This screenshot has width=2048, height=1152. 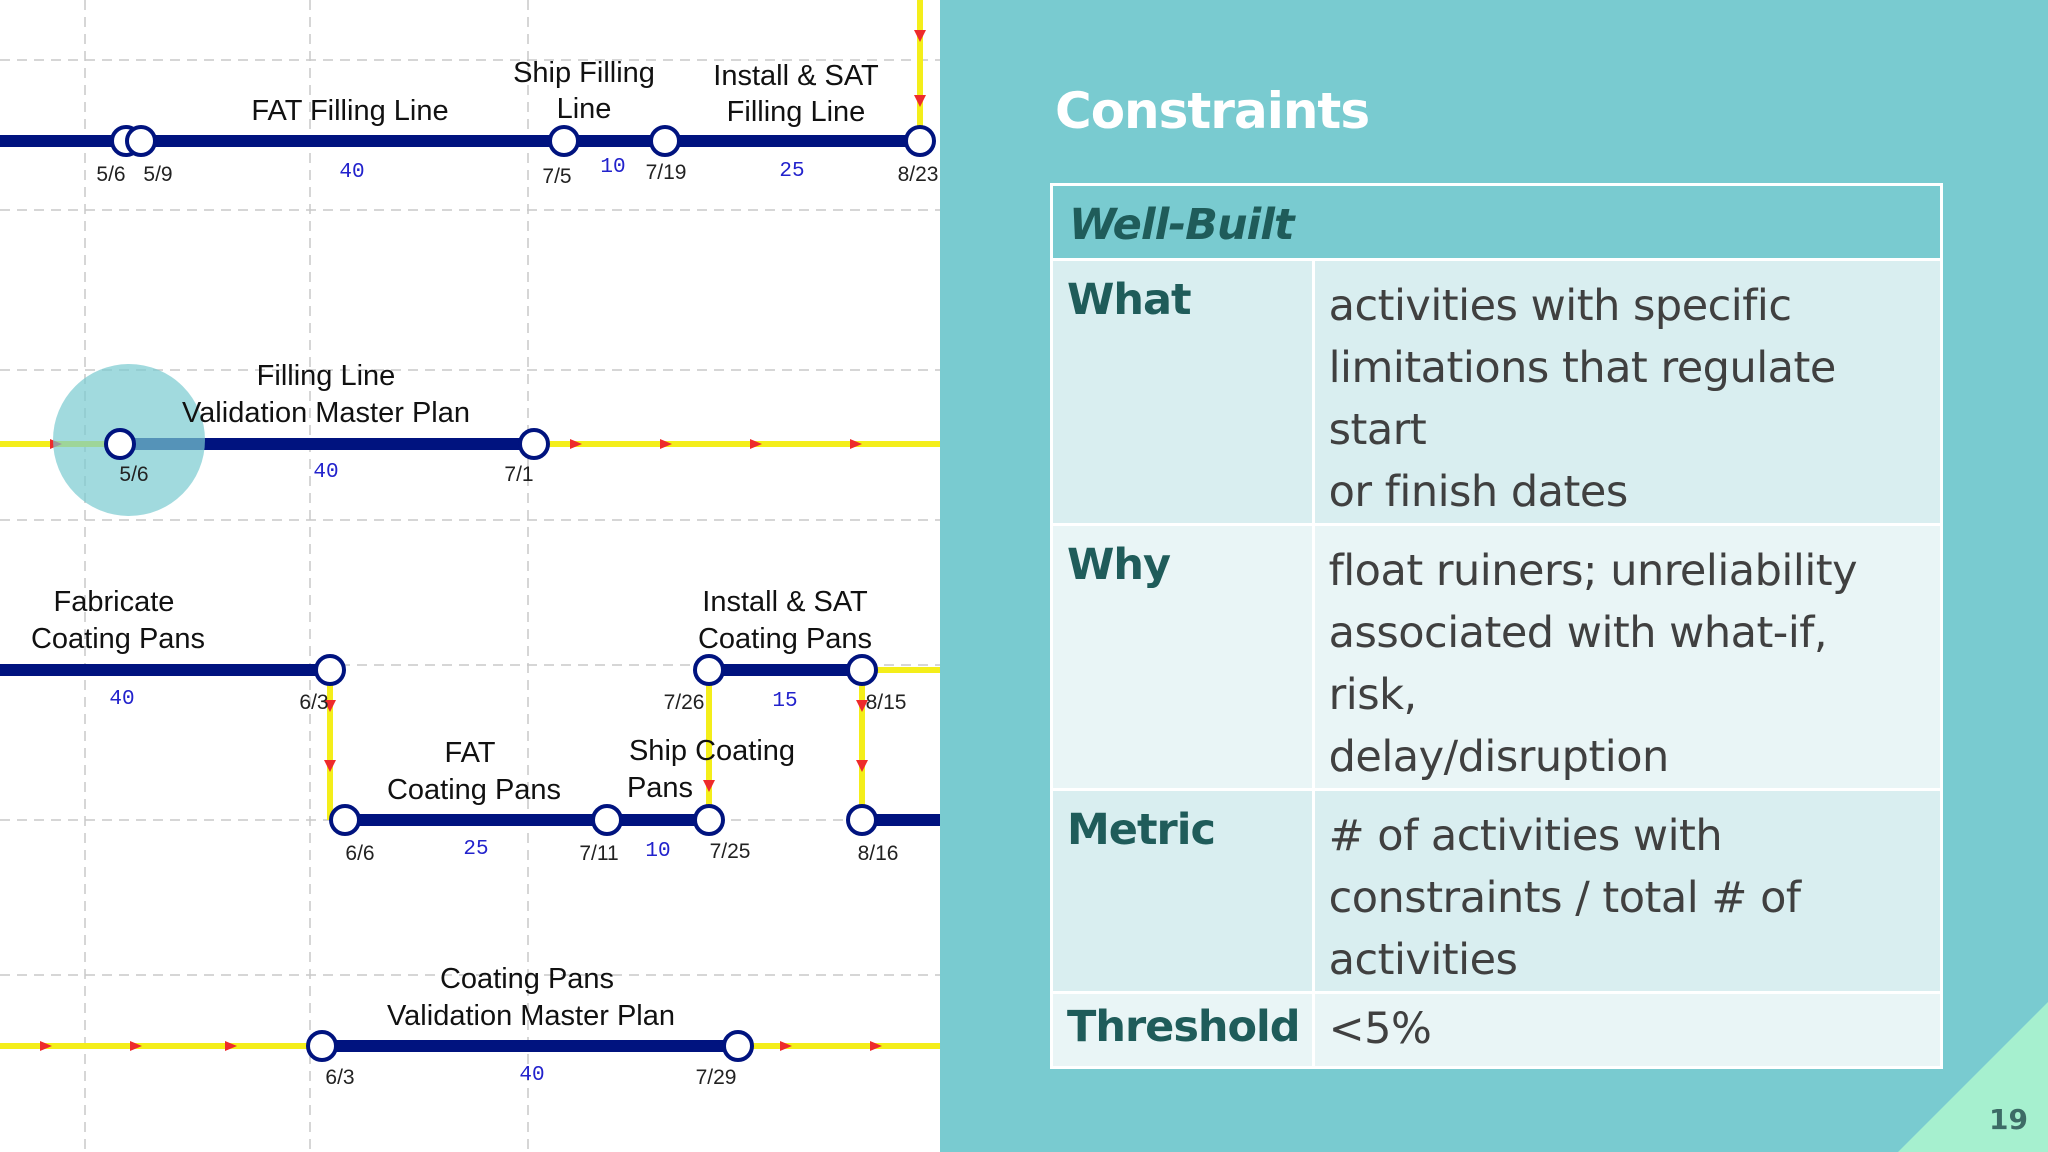 I want to click on table-row: Threshold <5%, so click(x=1497, y=1030).